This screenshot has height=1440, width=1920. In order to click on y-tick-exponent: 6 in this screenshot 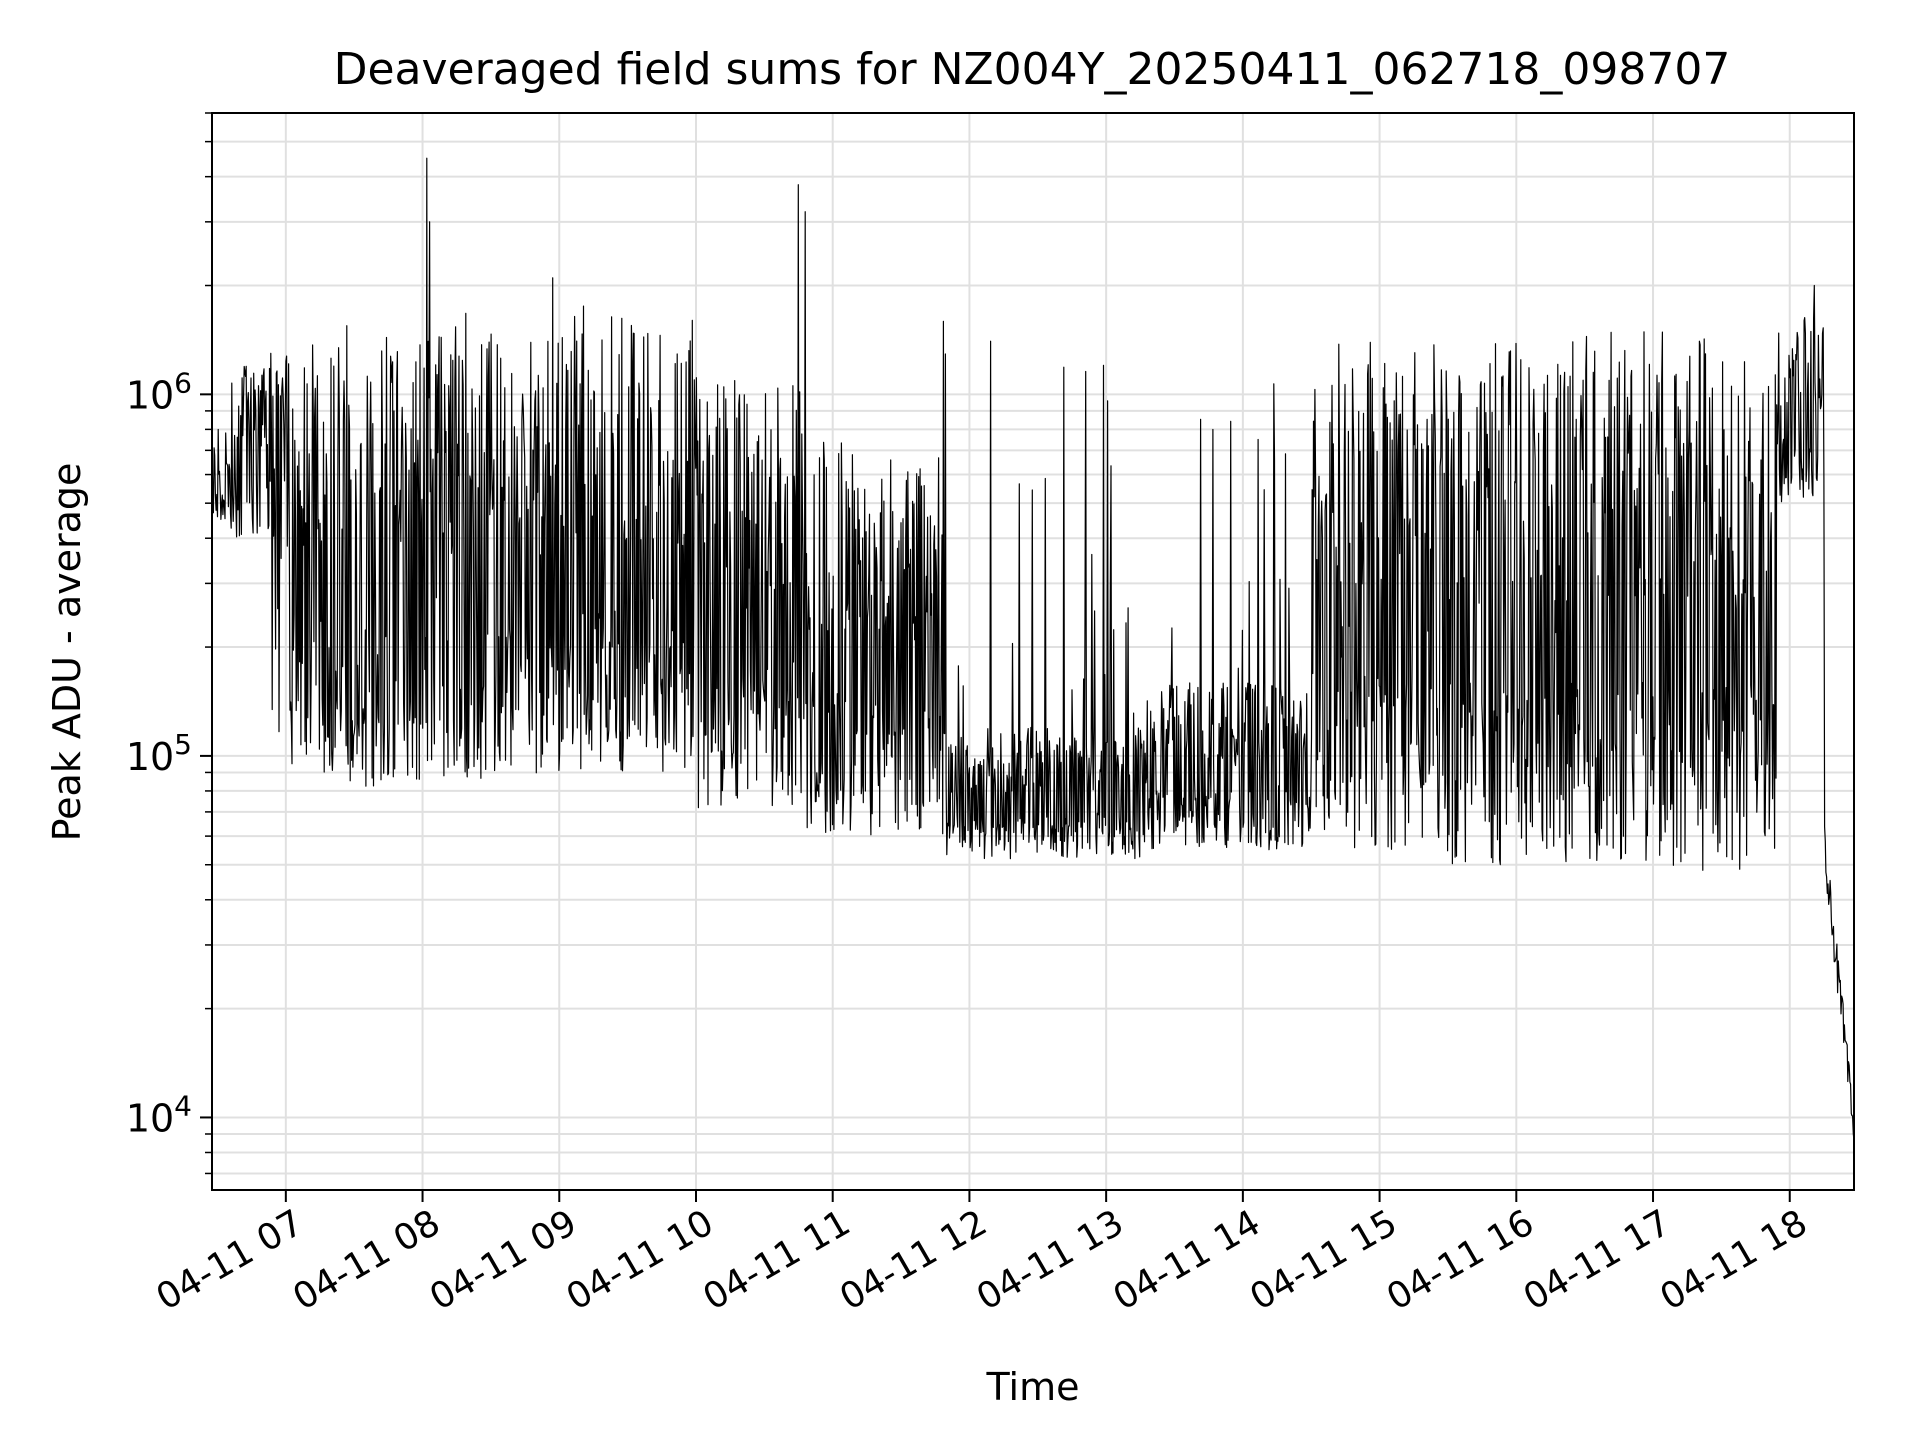, I will do `click(183, 382)`.